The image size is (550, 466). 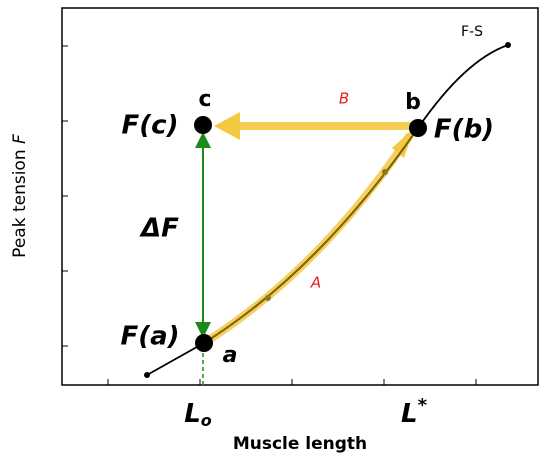 I want to click on point-b, so click(x=418, y=128).